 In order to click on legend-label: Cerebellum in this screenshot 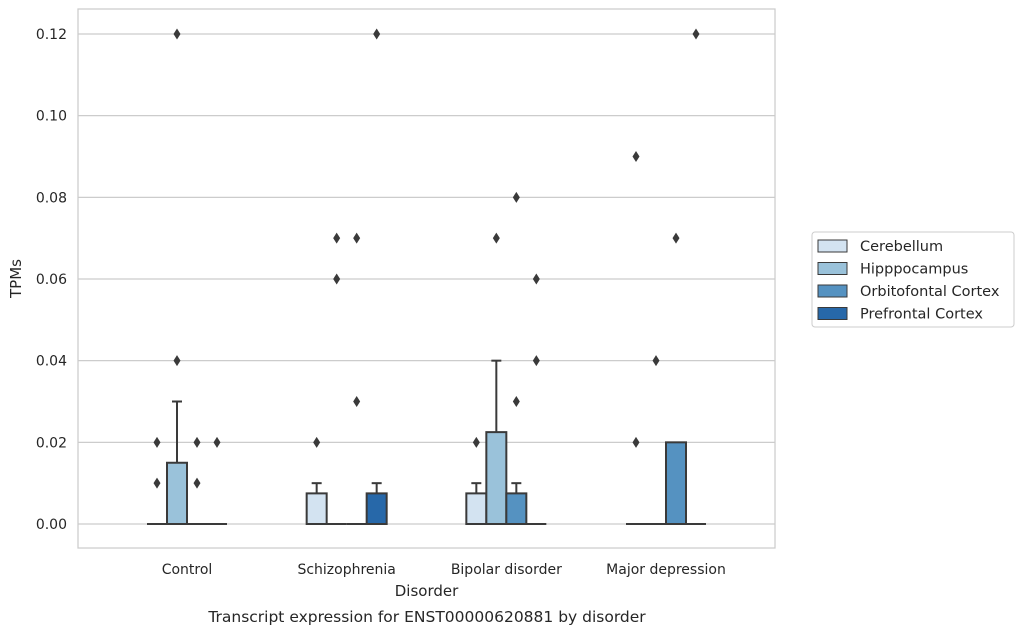, I will do `click(901, 247)`.